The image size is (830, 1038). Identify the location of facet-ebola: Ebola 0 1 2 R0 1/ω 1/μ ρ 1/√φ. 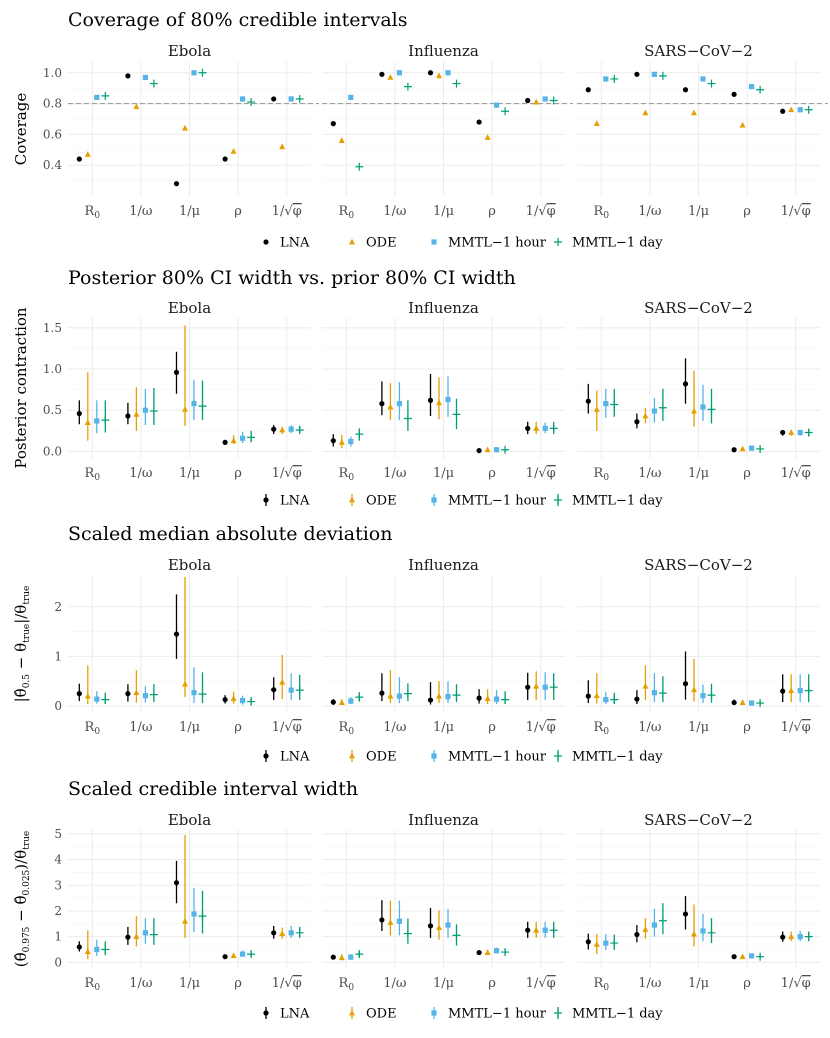
(182, 646).